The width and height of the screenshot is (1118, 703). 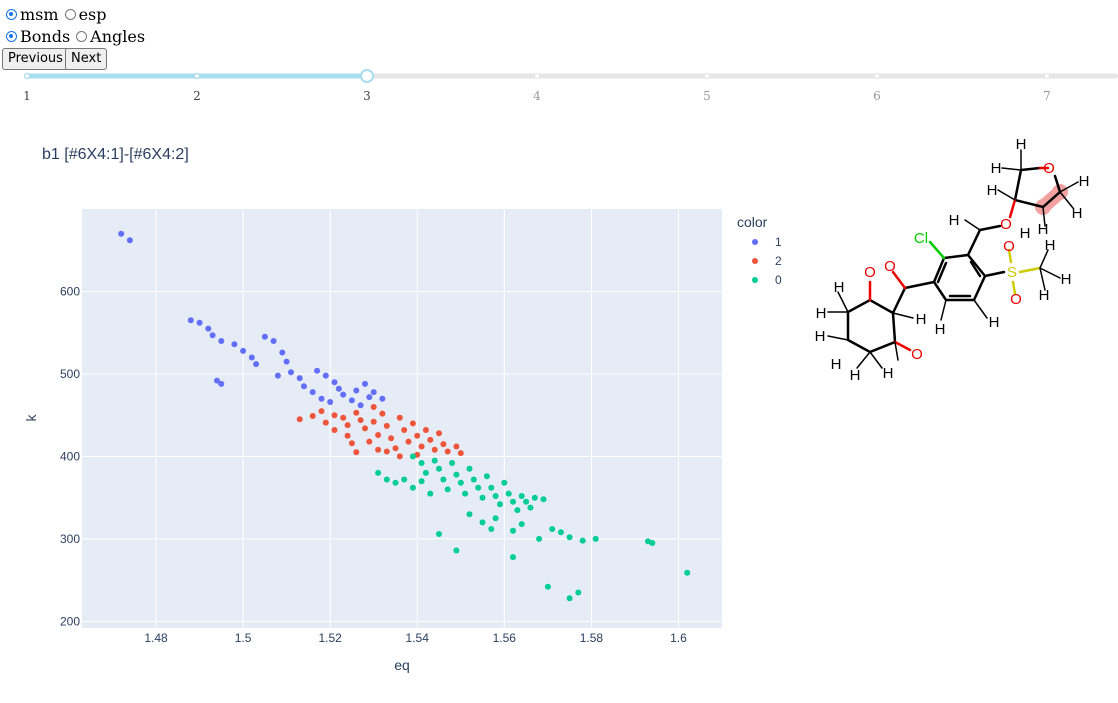 What do you see at coordinates (890, 316) in the screenshot?
I see `dione-carbonyl-bonds` at bounding box center [890, 316].